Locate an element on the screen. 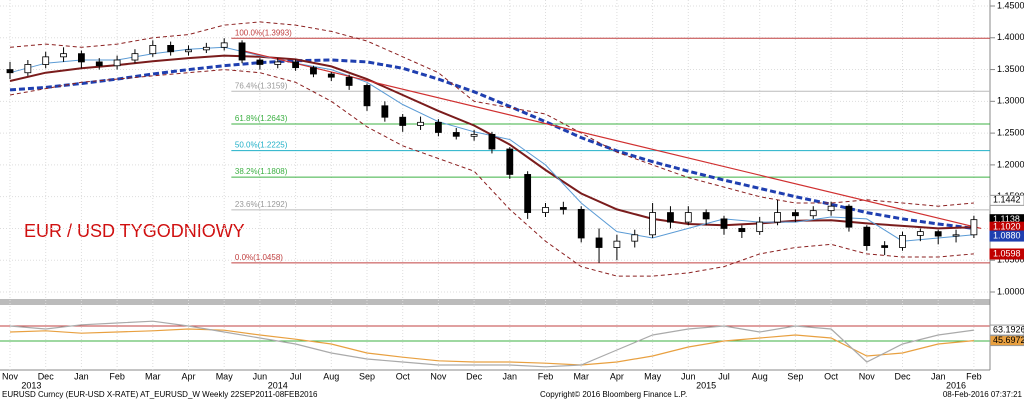 This screenshot has height=401, width=1024. y-tick-label: 1.0000 is located at coordinates (1010, 291).